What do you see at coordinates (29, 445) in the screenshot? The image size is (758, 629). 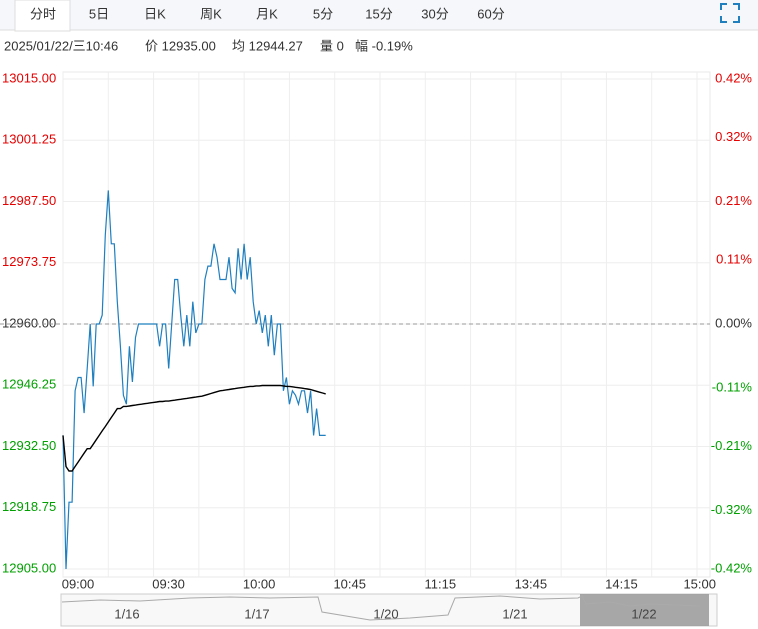 I see `y-tick-label: 12932.50` at bounding box center [29, 445].